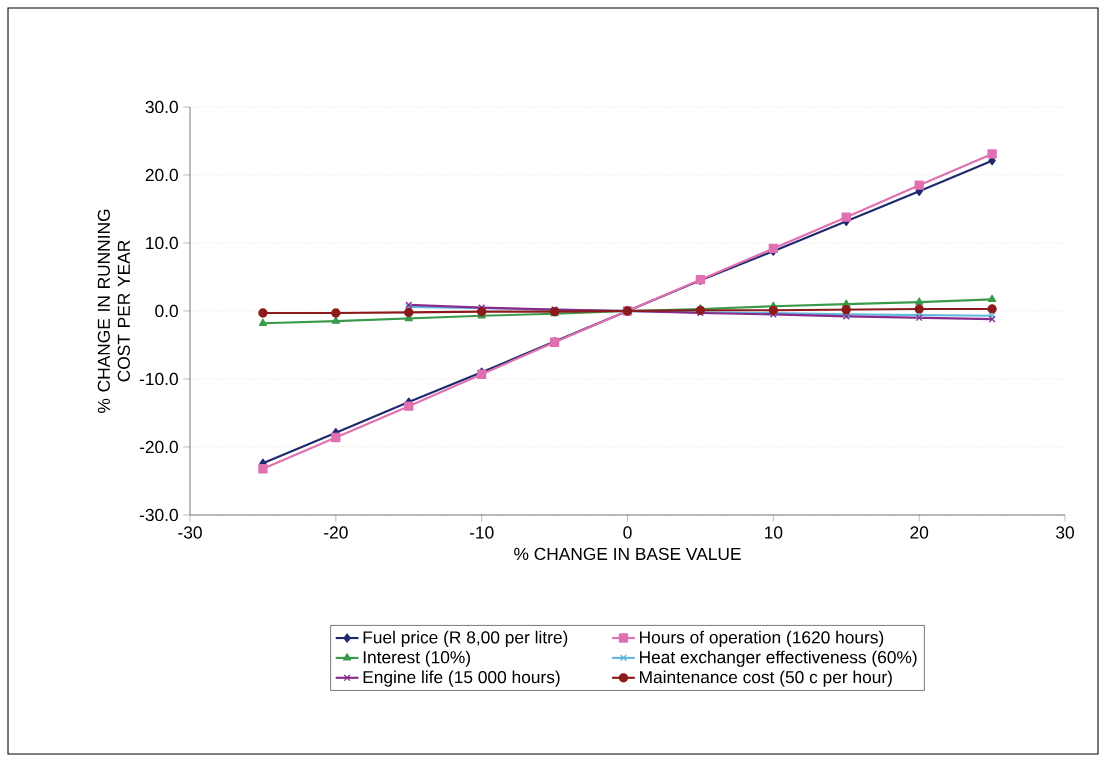 The height and width of the screenshot is (762, 1106). Describe the element at coordinates (919, 532) in the screenshot. I see `x-tick-label: 20` at that location.